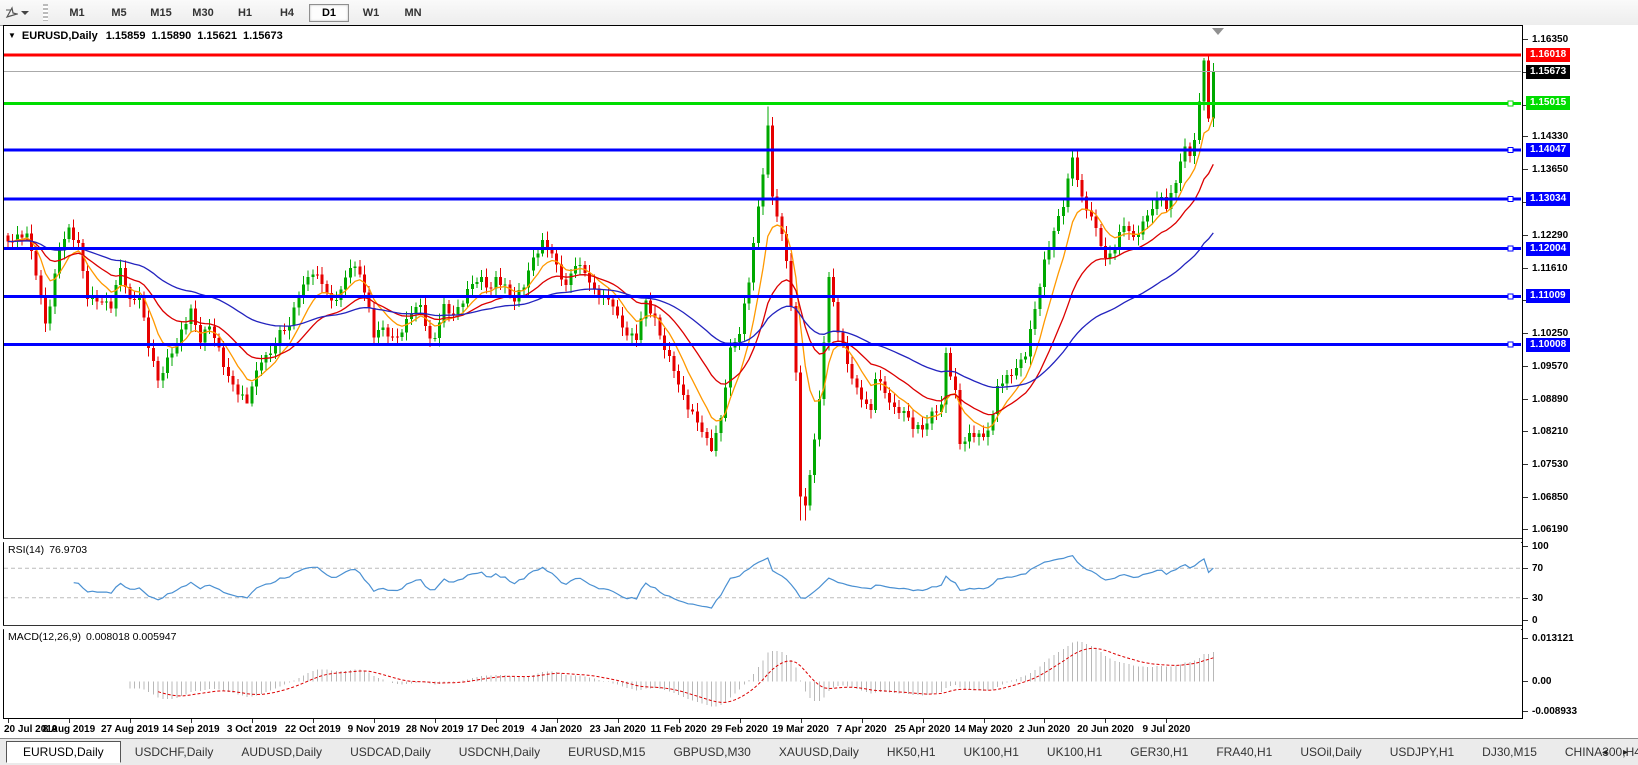 This screenshot has width=1638, height=765. What do you see at coordinates (191, 729) in the screenshot?
I see `date-label: 14 Sep 2019` at bounding box center [191, 729].